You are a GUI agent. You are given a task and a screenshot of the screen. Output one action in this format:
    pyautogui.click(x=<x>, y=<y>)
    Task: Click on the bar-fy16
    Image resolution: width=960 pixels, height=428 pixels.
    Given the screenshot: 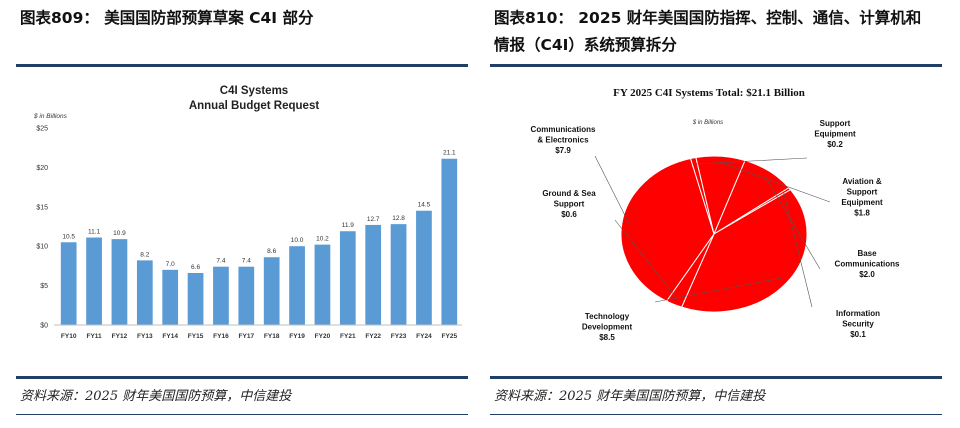 What is the action you would take?
    pyautogui.click(x=221, y=295)
    